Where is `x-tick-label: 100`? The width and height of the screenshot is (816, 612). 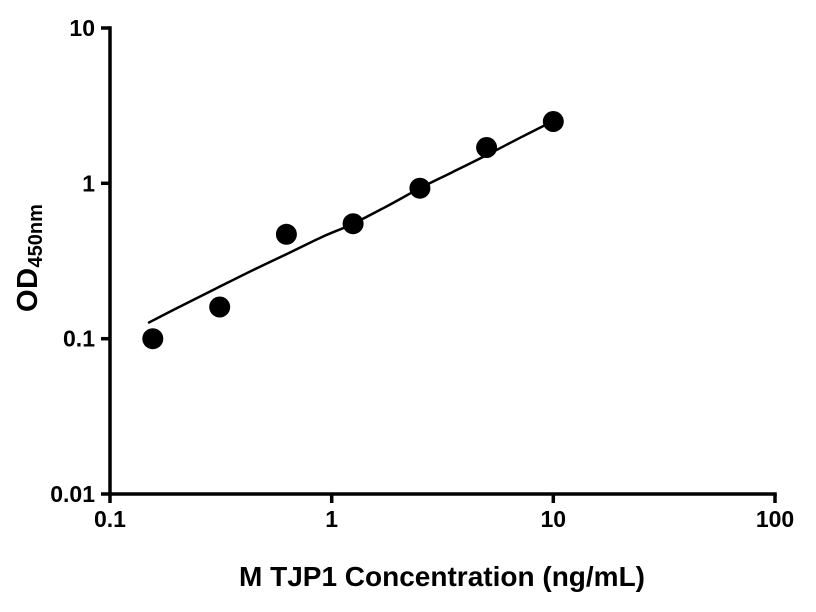 x-tick-label: 100 is located at coordinates (775, 519).